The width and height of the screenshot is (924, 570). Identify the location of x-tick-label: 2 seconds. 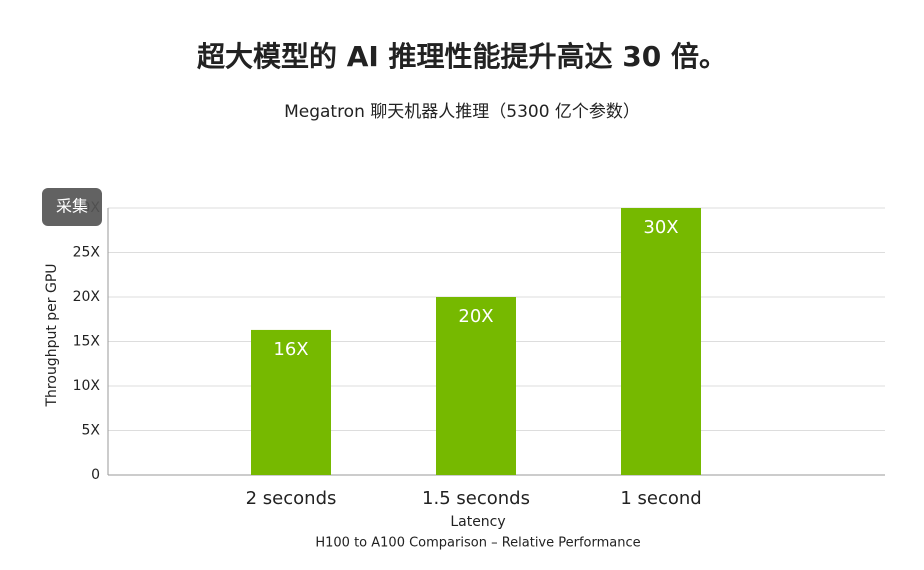
(291, 498).